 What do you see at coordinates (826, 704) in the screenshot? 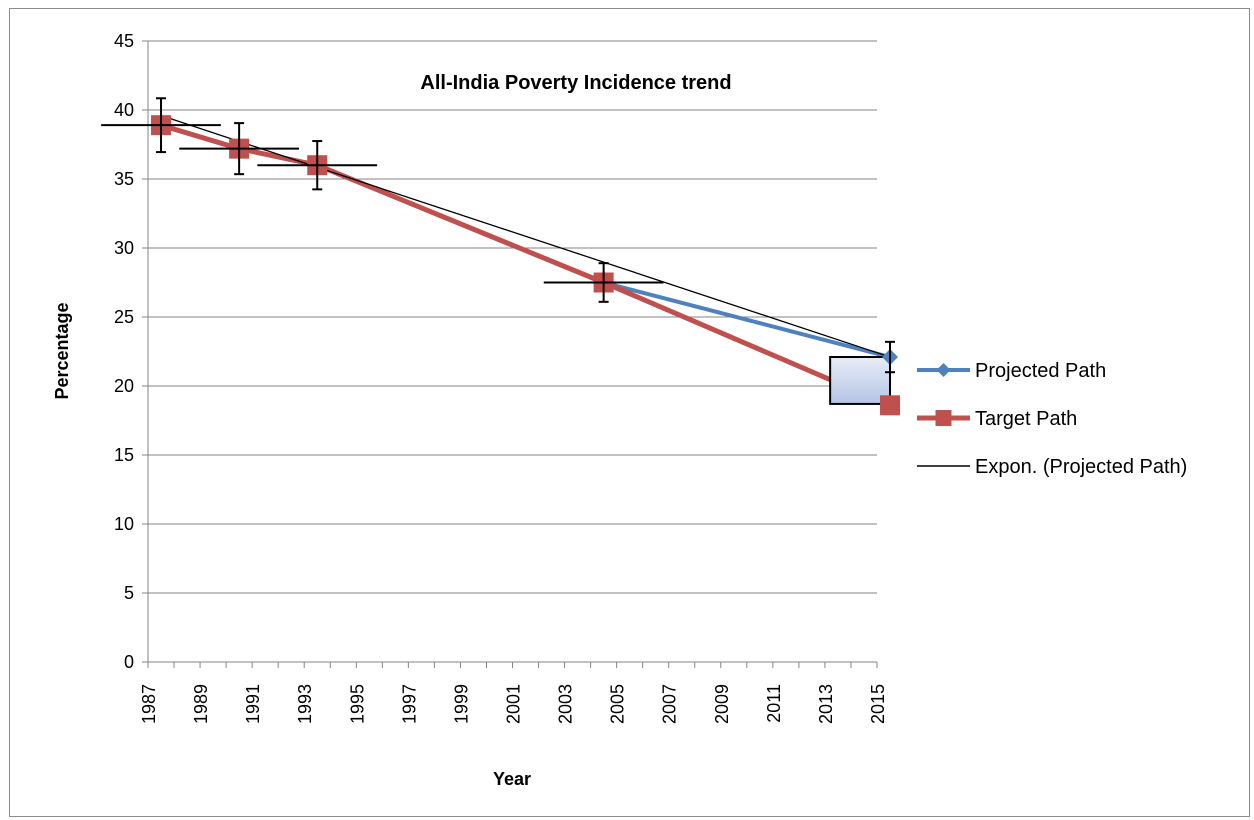
I see `x-tick-label: 2013` at bounding box center [826, 704].